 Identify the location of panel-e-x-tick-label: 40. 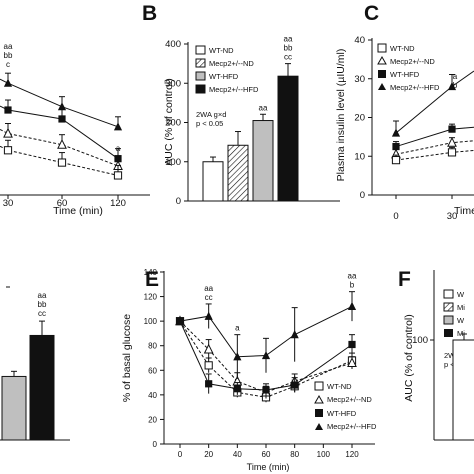
(237, 454).